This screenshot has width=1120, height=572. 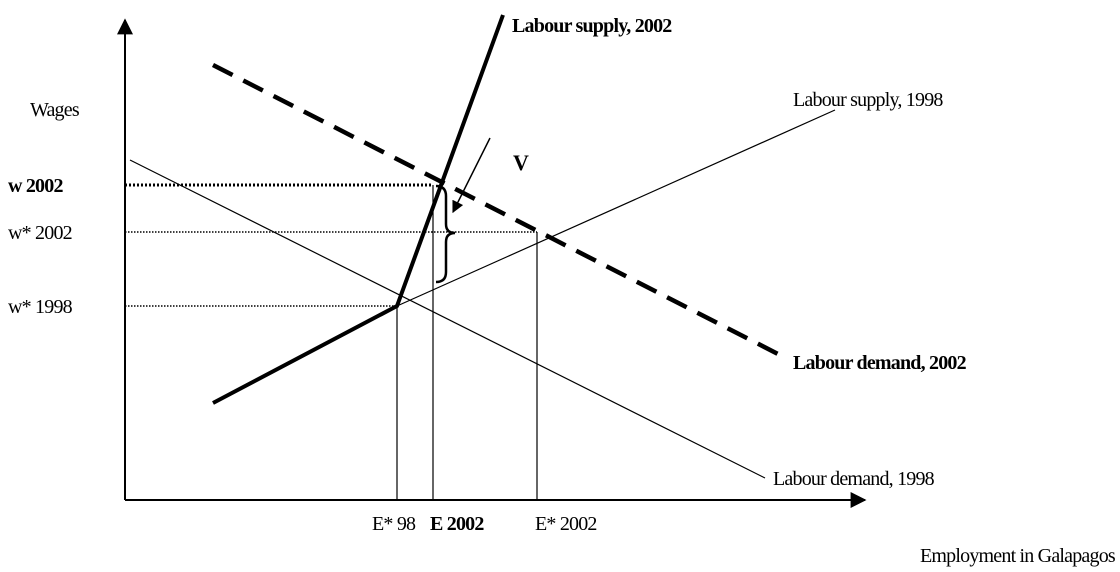 I want to click on employment-label: E* 98, so click(x=394, y=524).